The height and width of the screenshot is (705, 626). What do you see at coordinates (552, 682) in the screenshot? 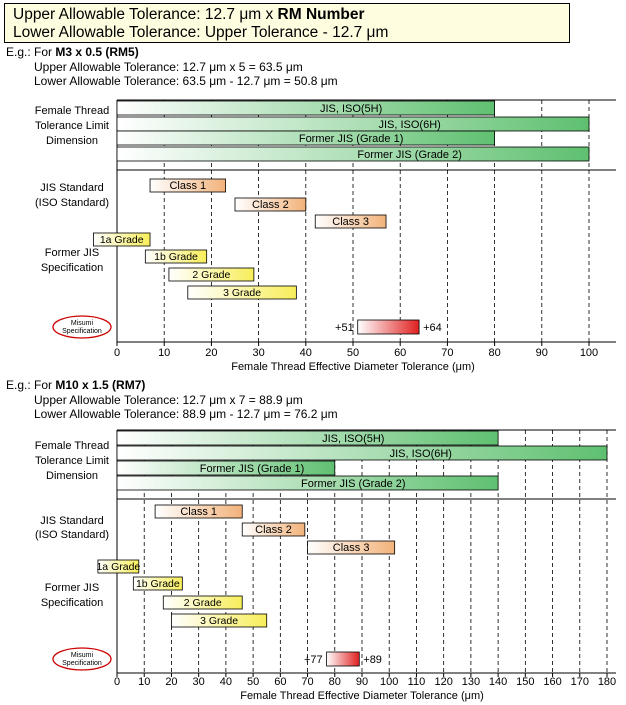
I see `x-tick-label-160: 160` at bounding box center [552, 682].